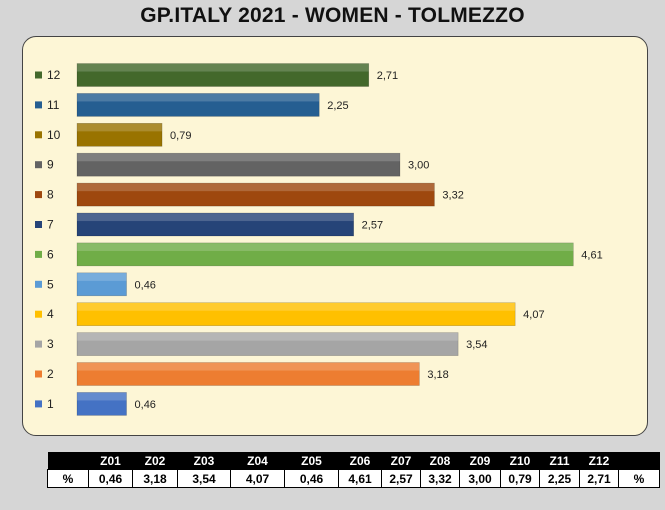 The width and height of the screenshot is (665, 510). I want to click on category-label-4: 4, so click(50, 314).